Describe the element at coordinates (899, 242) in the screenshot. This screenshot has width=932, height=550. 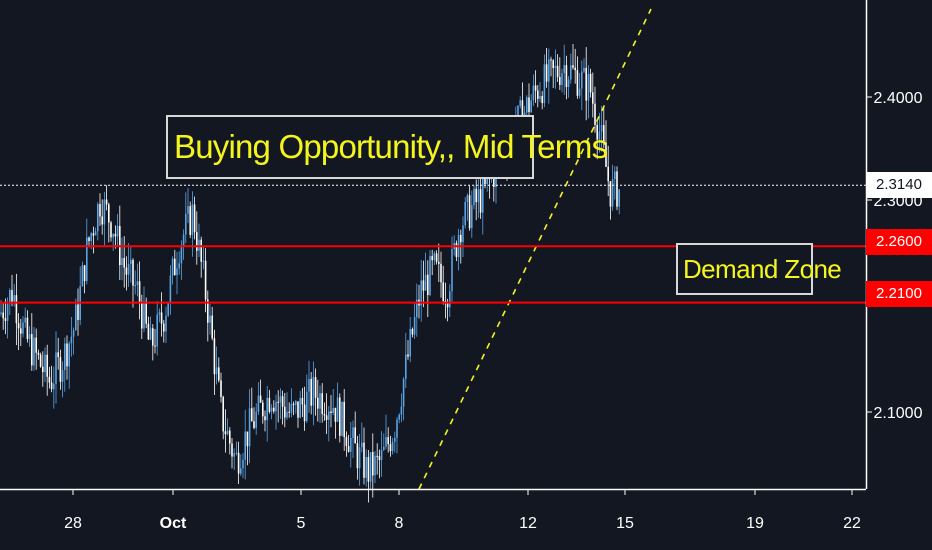
I see `level-tag-upper: 2.2600` at that location.